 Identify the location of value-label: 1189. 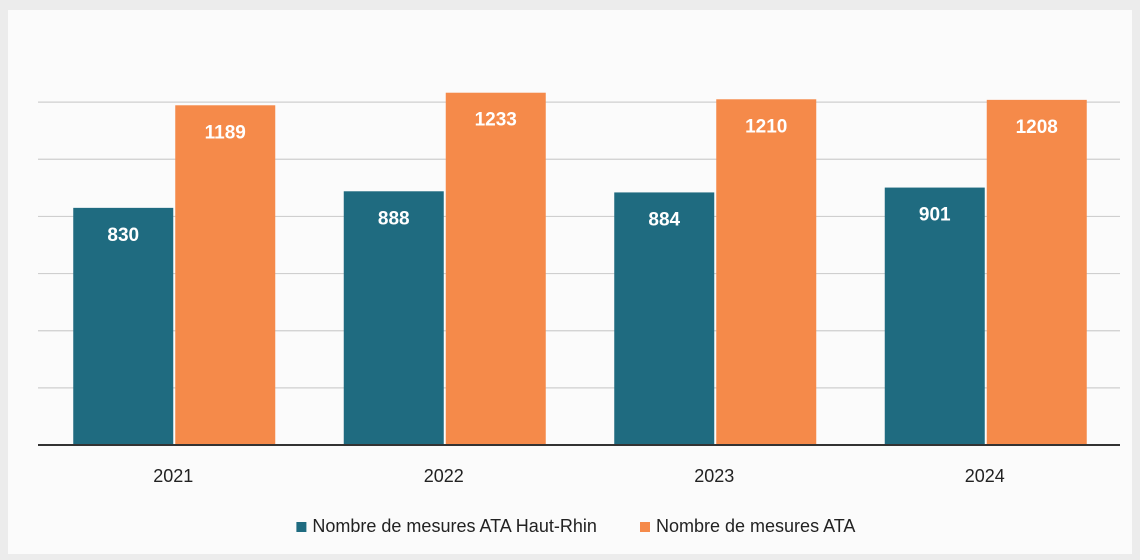
(225, 132).